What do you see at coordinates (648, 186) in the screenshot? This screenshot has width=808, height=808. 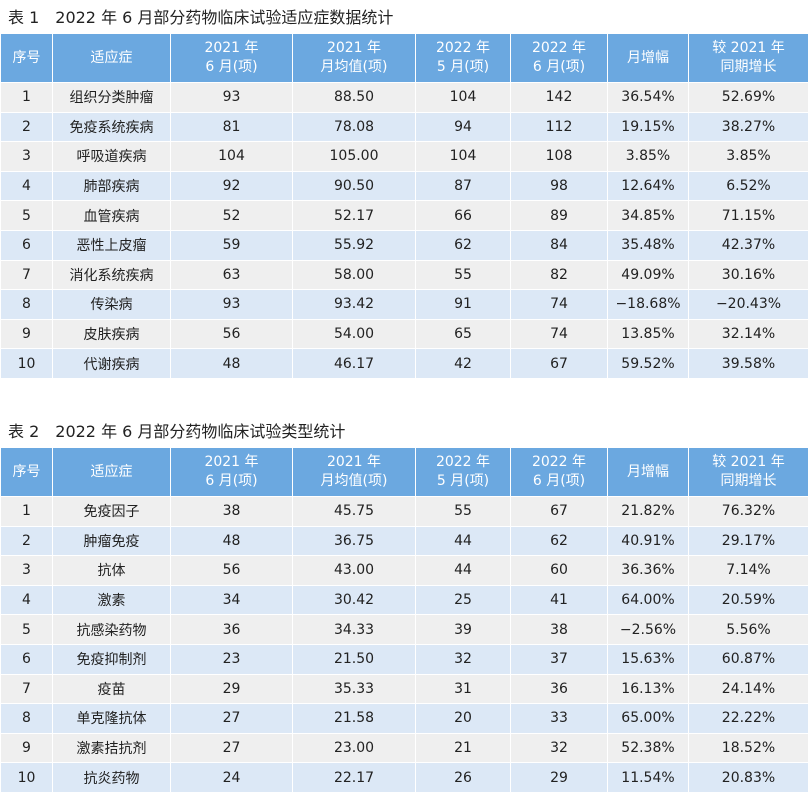 I see `cell: 12.64%` at bounding box center [648, 186].